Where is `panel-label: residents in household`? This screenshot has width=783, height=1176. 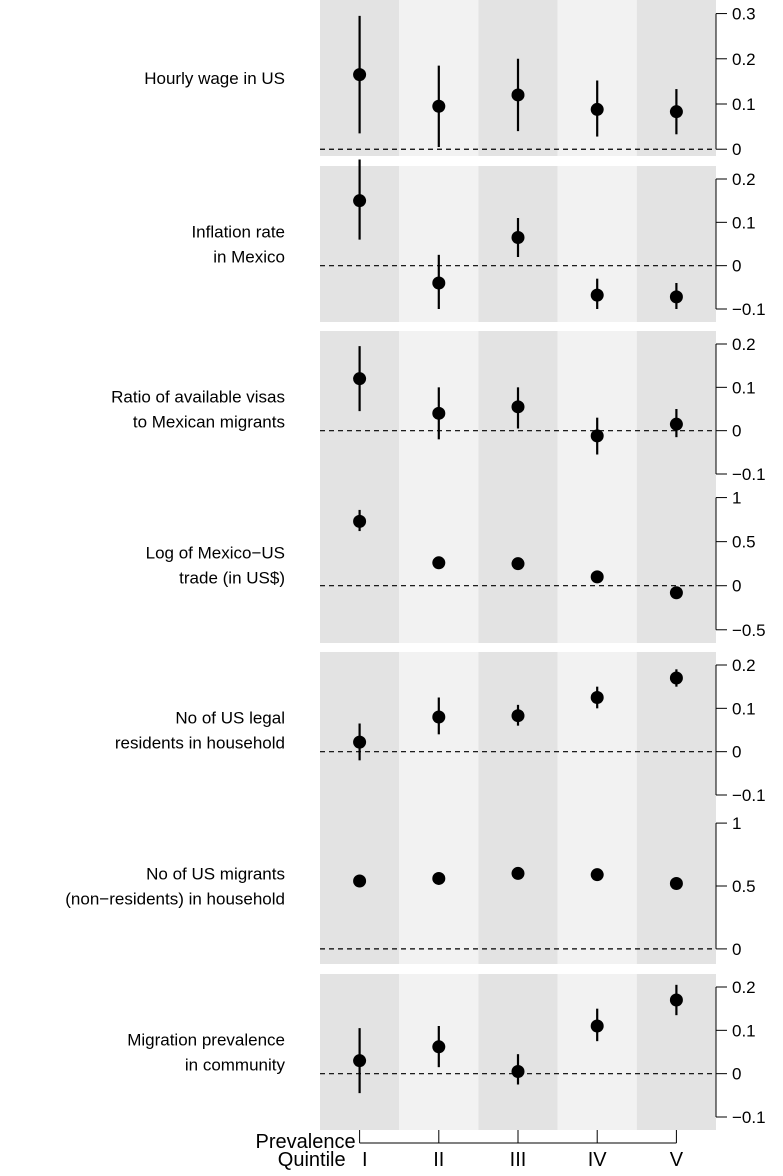
panel-label: residents in household is located at coordinates (200, 743).